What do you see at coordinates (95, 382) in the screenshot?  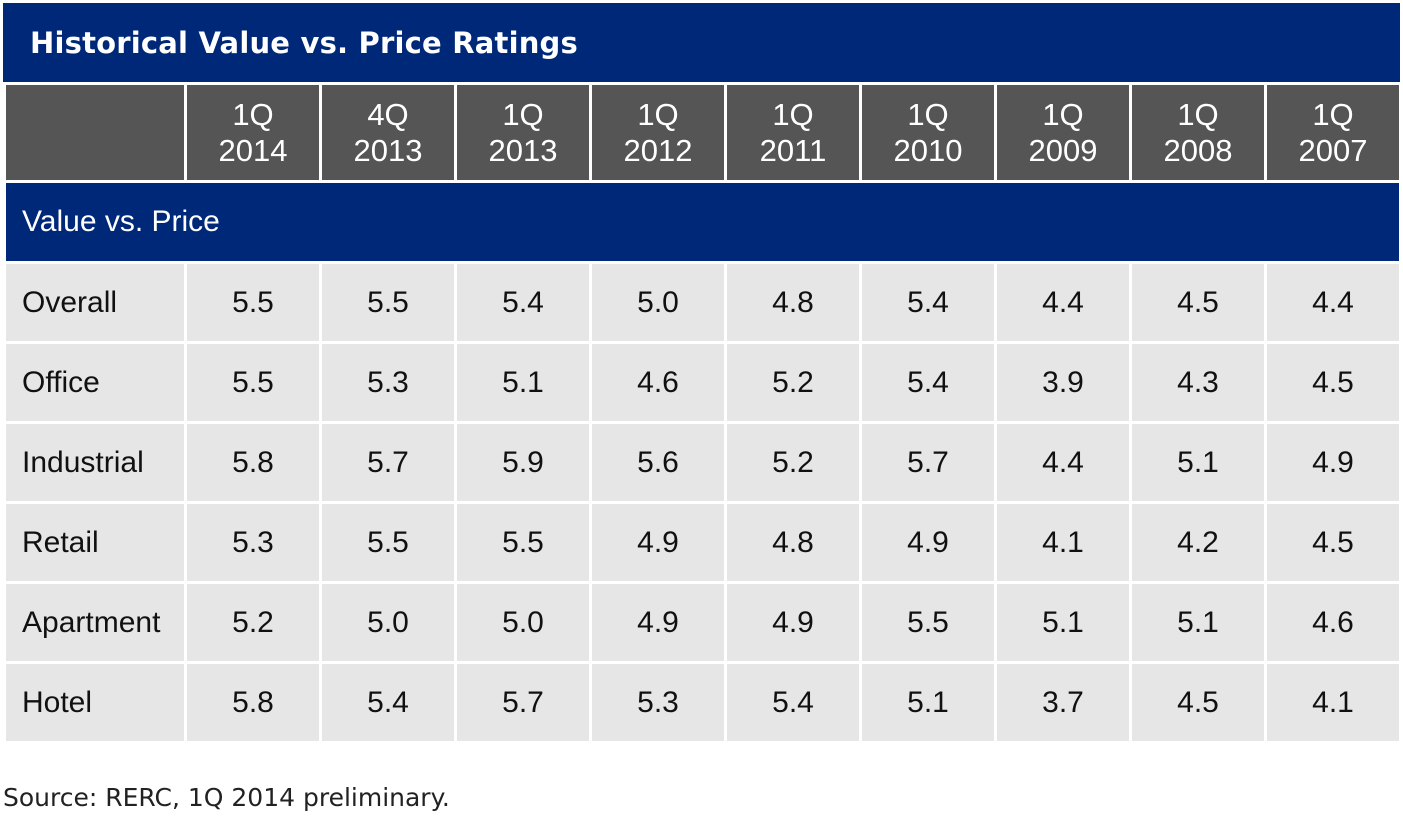 I see `row-label: Office` at bounding box center [95, 382].